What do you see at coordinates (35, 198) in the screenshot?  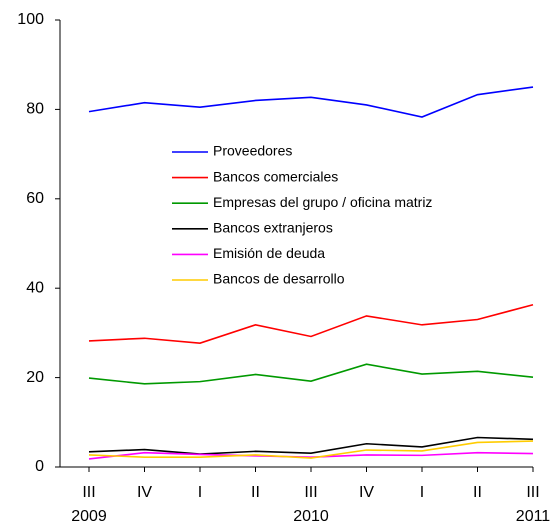 I see `y-tick-label: 60` at bounding box center [35, 198].